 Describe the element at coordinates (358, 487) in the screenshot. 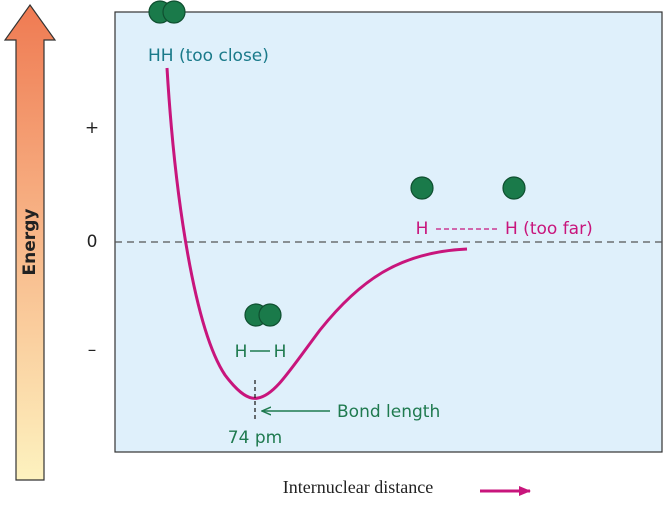

I see `x-axis-label: Internuclear distance` at that location.